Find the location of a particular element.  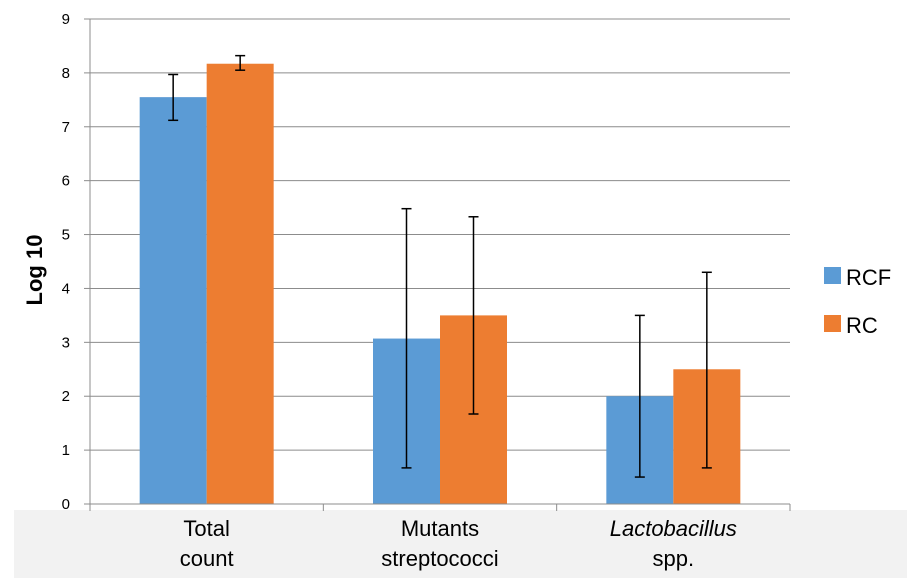

y-tick-label: 6 is located at coordinates (66, 181).